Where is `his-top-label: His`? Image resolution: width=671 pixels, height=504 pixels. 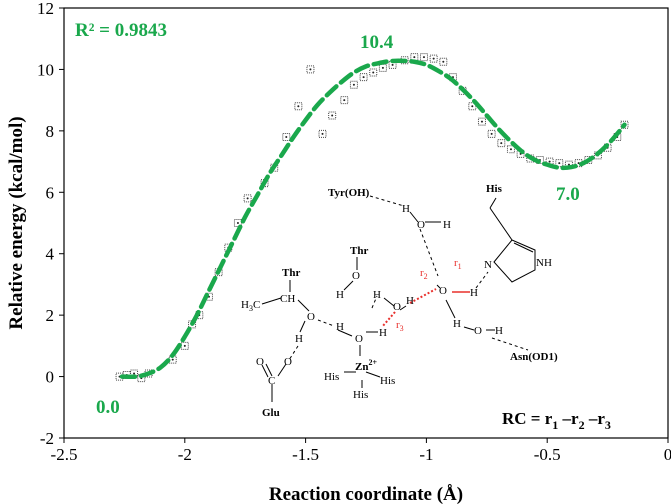
his-top-label: His is located at coordinates (494, 189).